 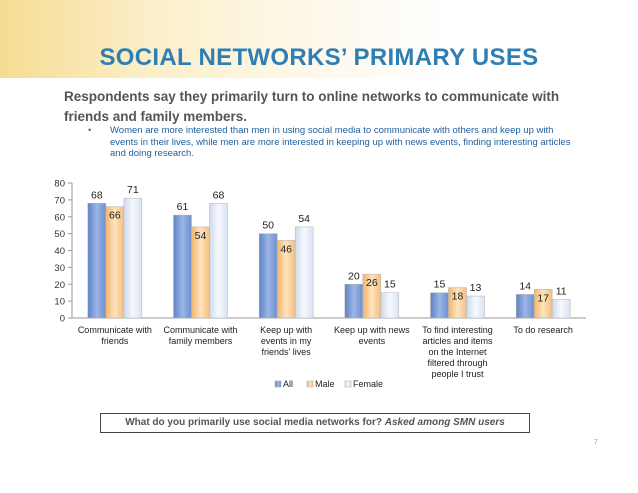 What do you see at coordinates (457, 363) in the screenshot?
I see `x-tick-label: filtered through` at bounding box center [457, 363].